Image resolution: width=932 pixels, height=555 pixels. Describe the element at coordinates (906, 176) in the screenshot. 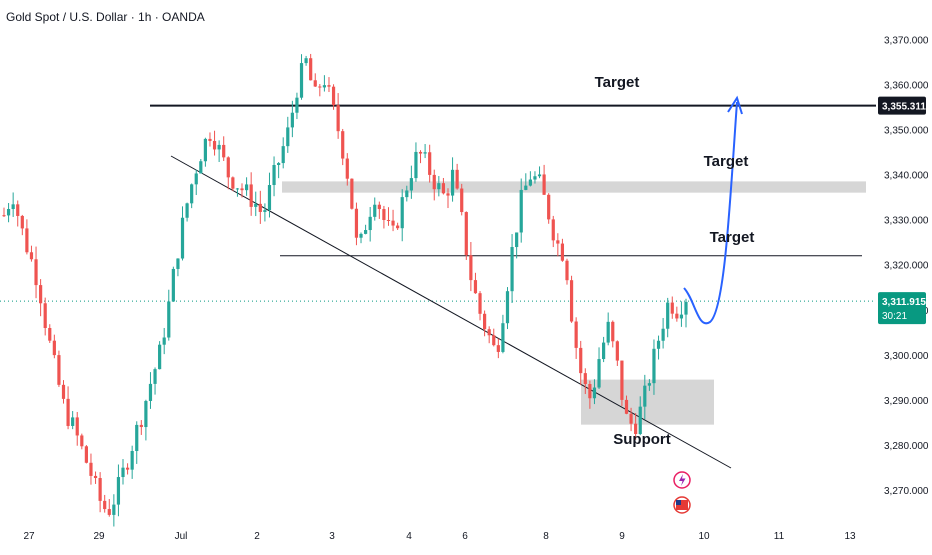

I see `price-tick-label: 3,340.000` at that location.